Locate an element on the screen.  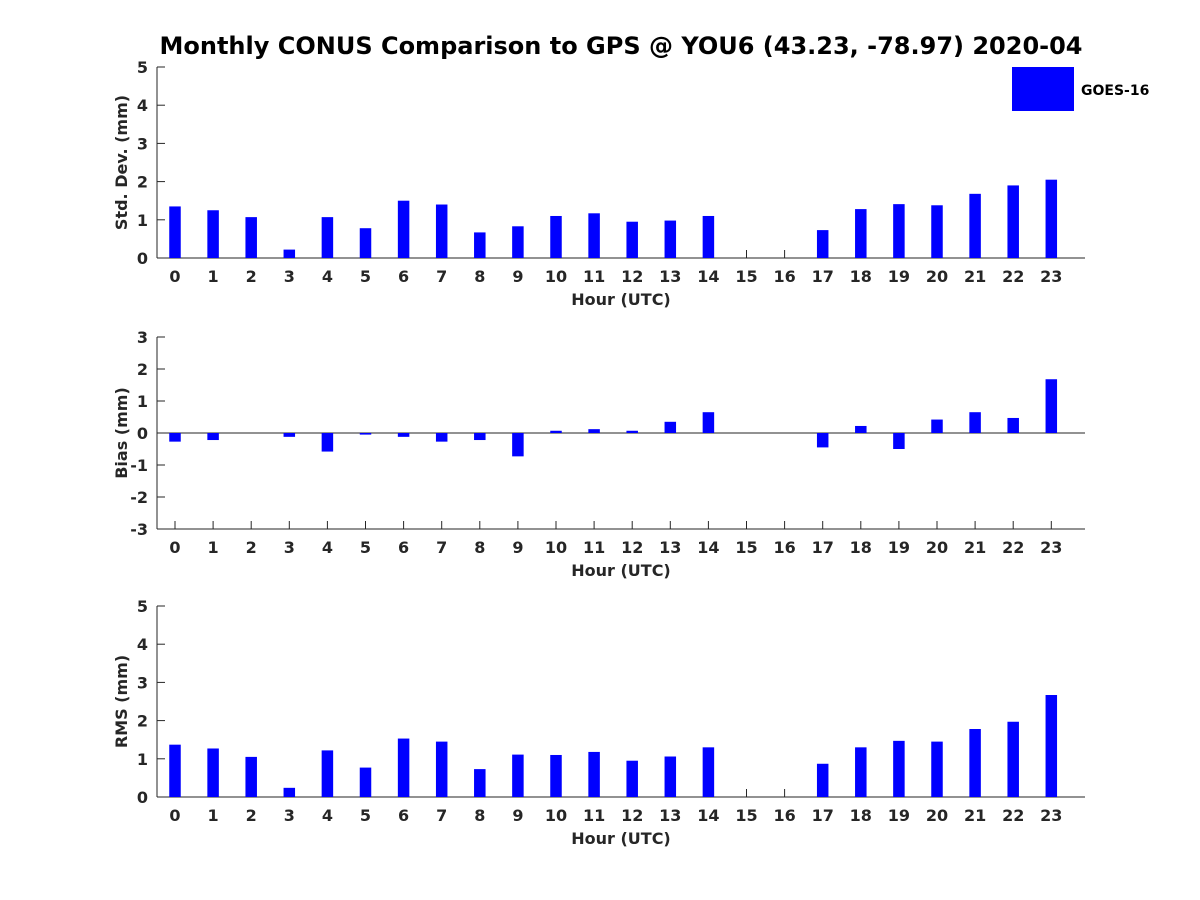
std-dev-x-tick-label: 10 is located at coordinates (556, 276).